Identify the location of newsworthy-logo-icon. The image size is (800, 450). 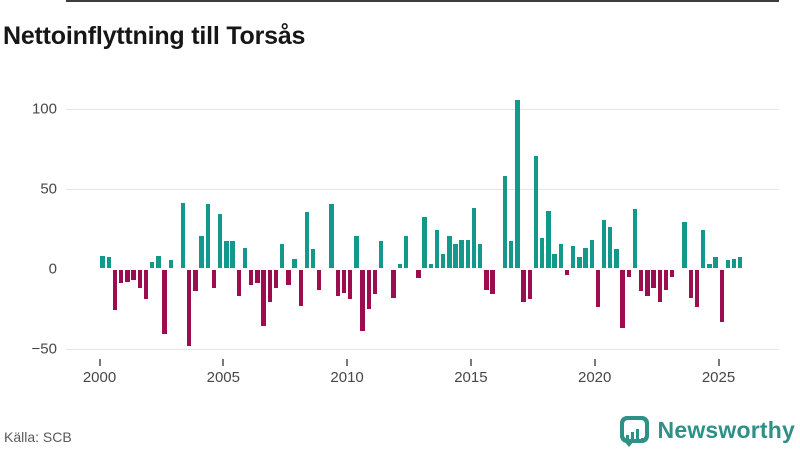
(634, 431).